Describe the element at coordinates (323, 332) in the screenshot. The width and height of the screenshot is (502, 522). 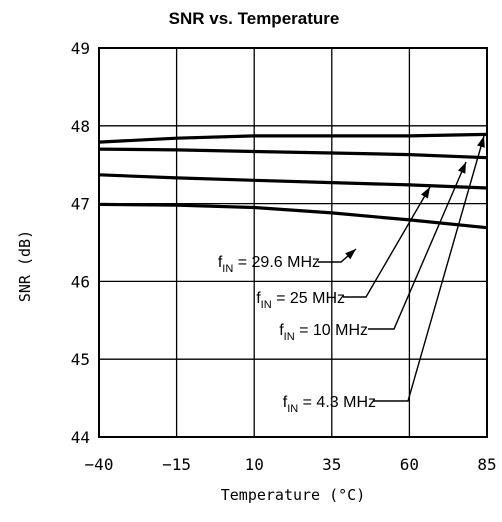
I see `series-label: fIN = 10 MHz` at that location.